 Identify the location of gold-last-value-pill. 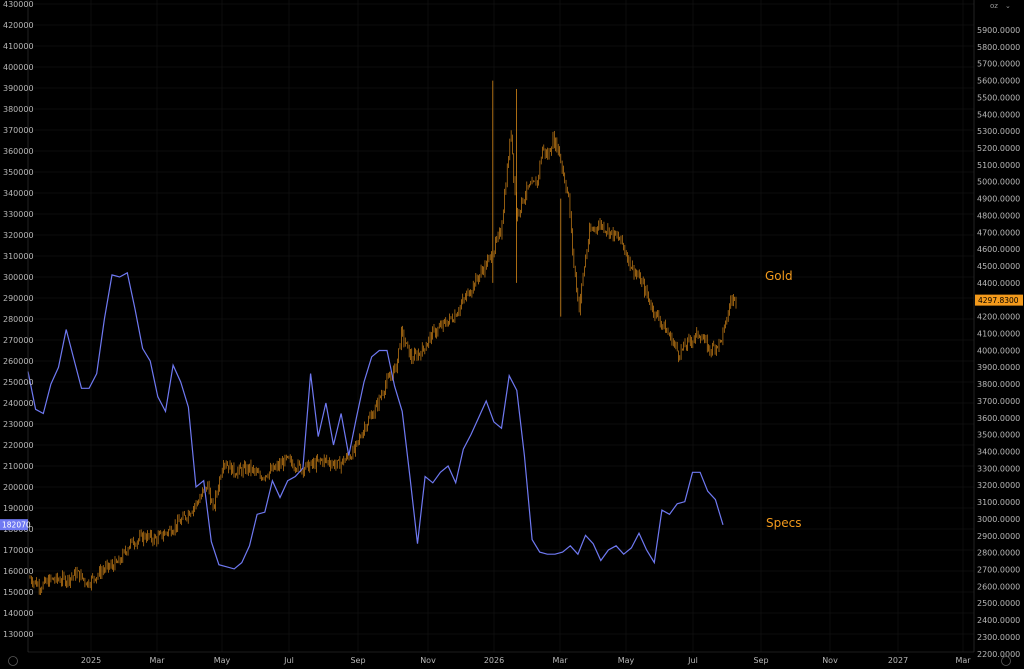
(999, 300).